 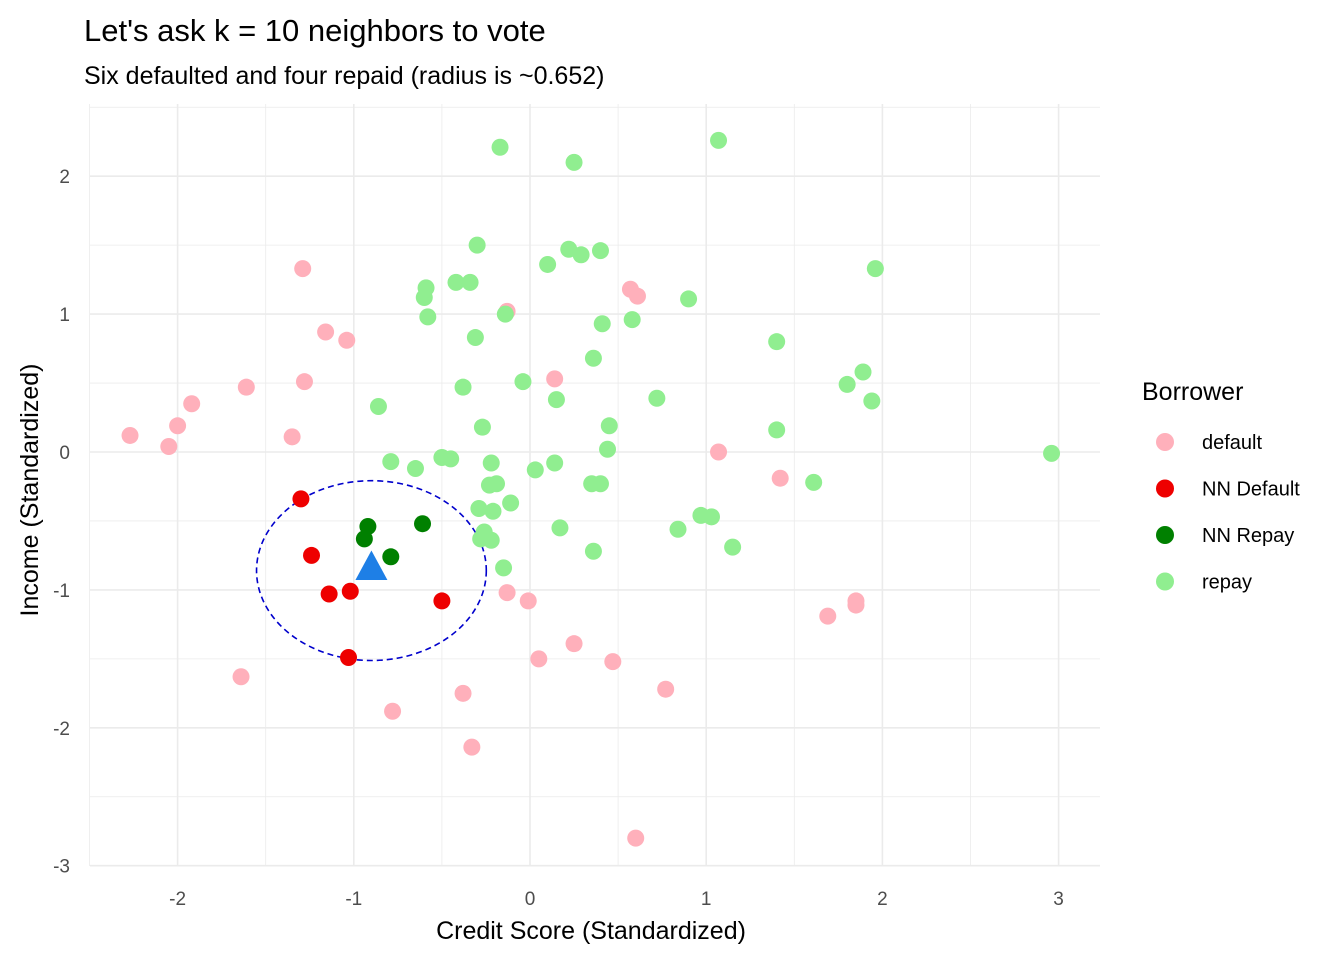 I want to click on circle-layer, so click(x=371, y=570).